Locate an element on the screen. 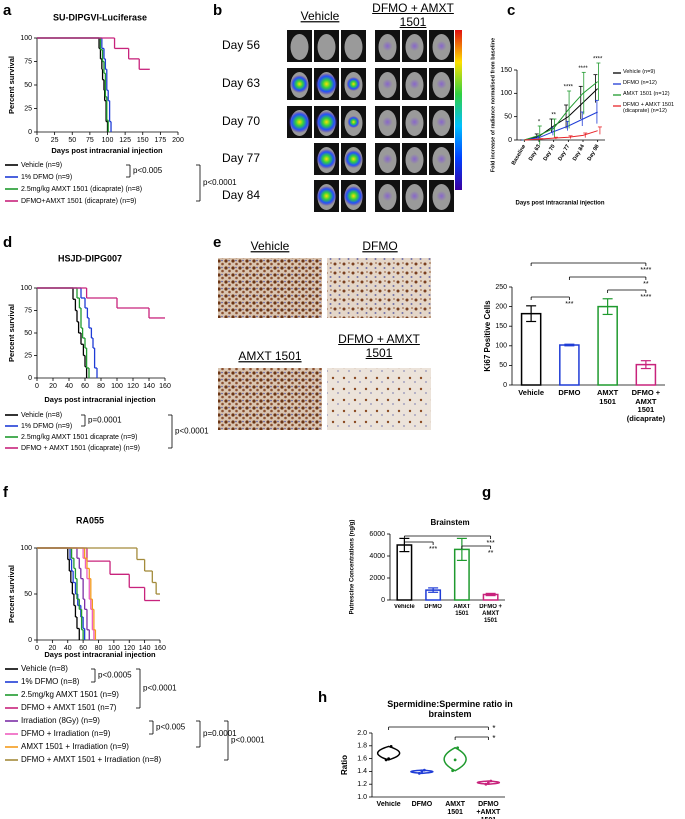 The height and width of the screenshot is (819, 685). legend-label: DFMO + Irradiation (n=9) is located at coordinates (66, 733).